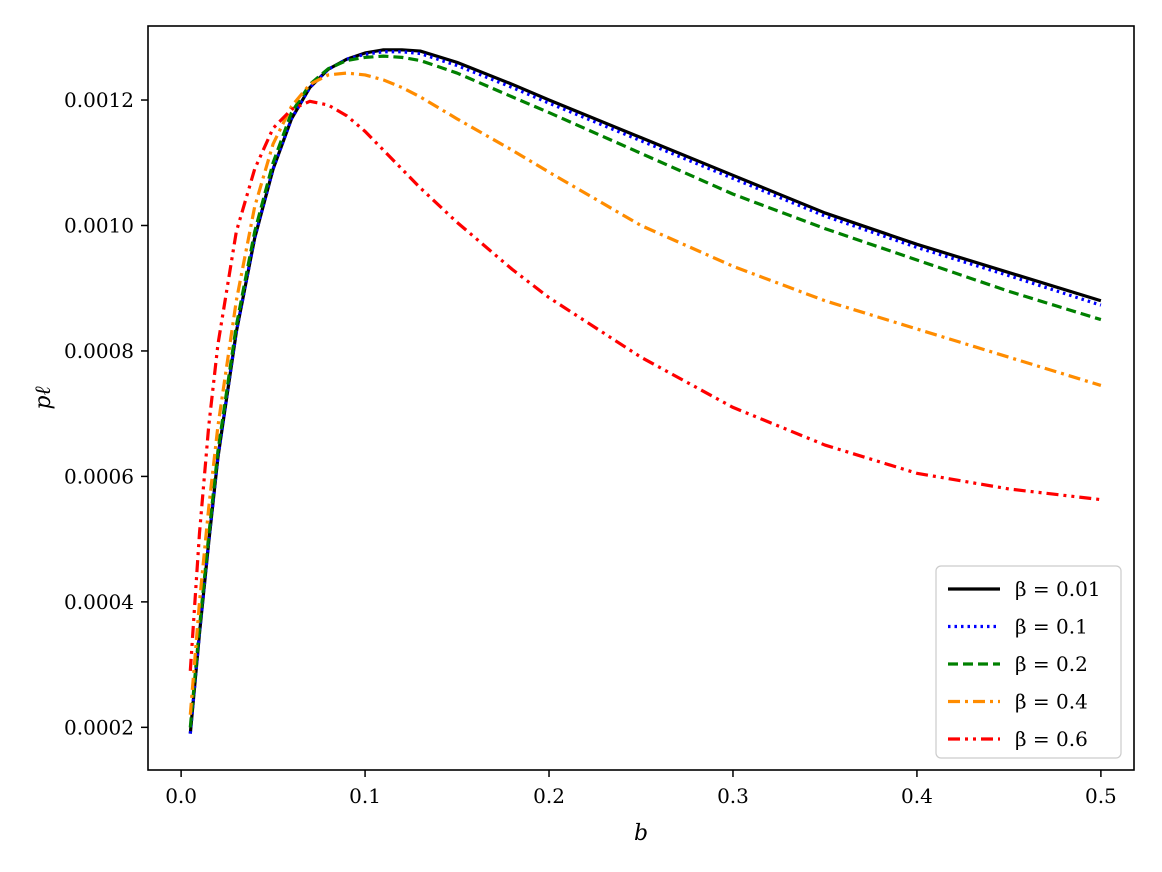 The width and height of the screenshot is (1162, 872). Describe the element at coordinates (43, 398) in the screenshot. I see `y-axis-label: pℓ` at that location.